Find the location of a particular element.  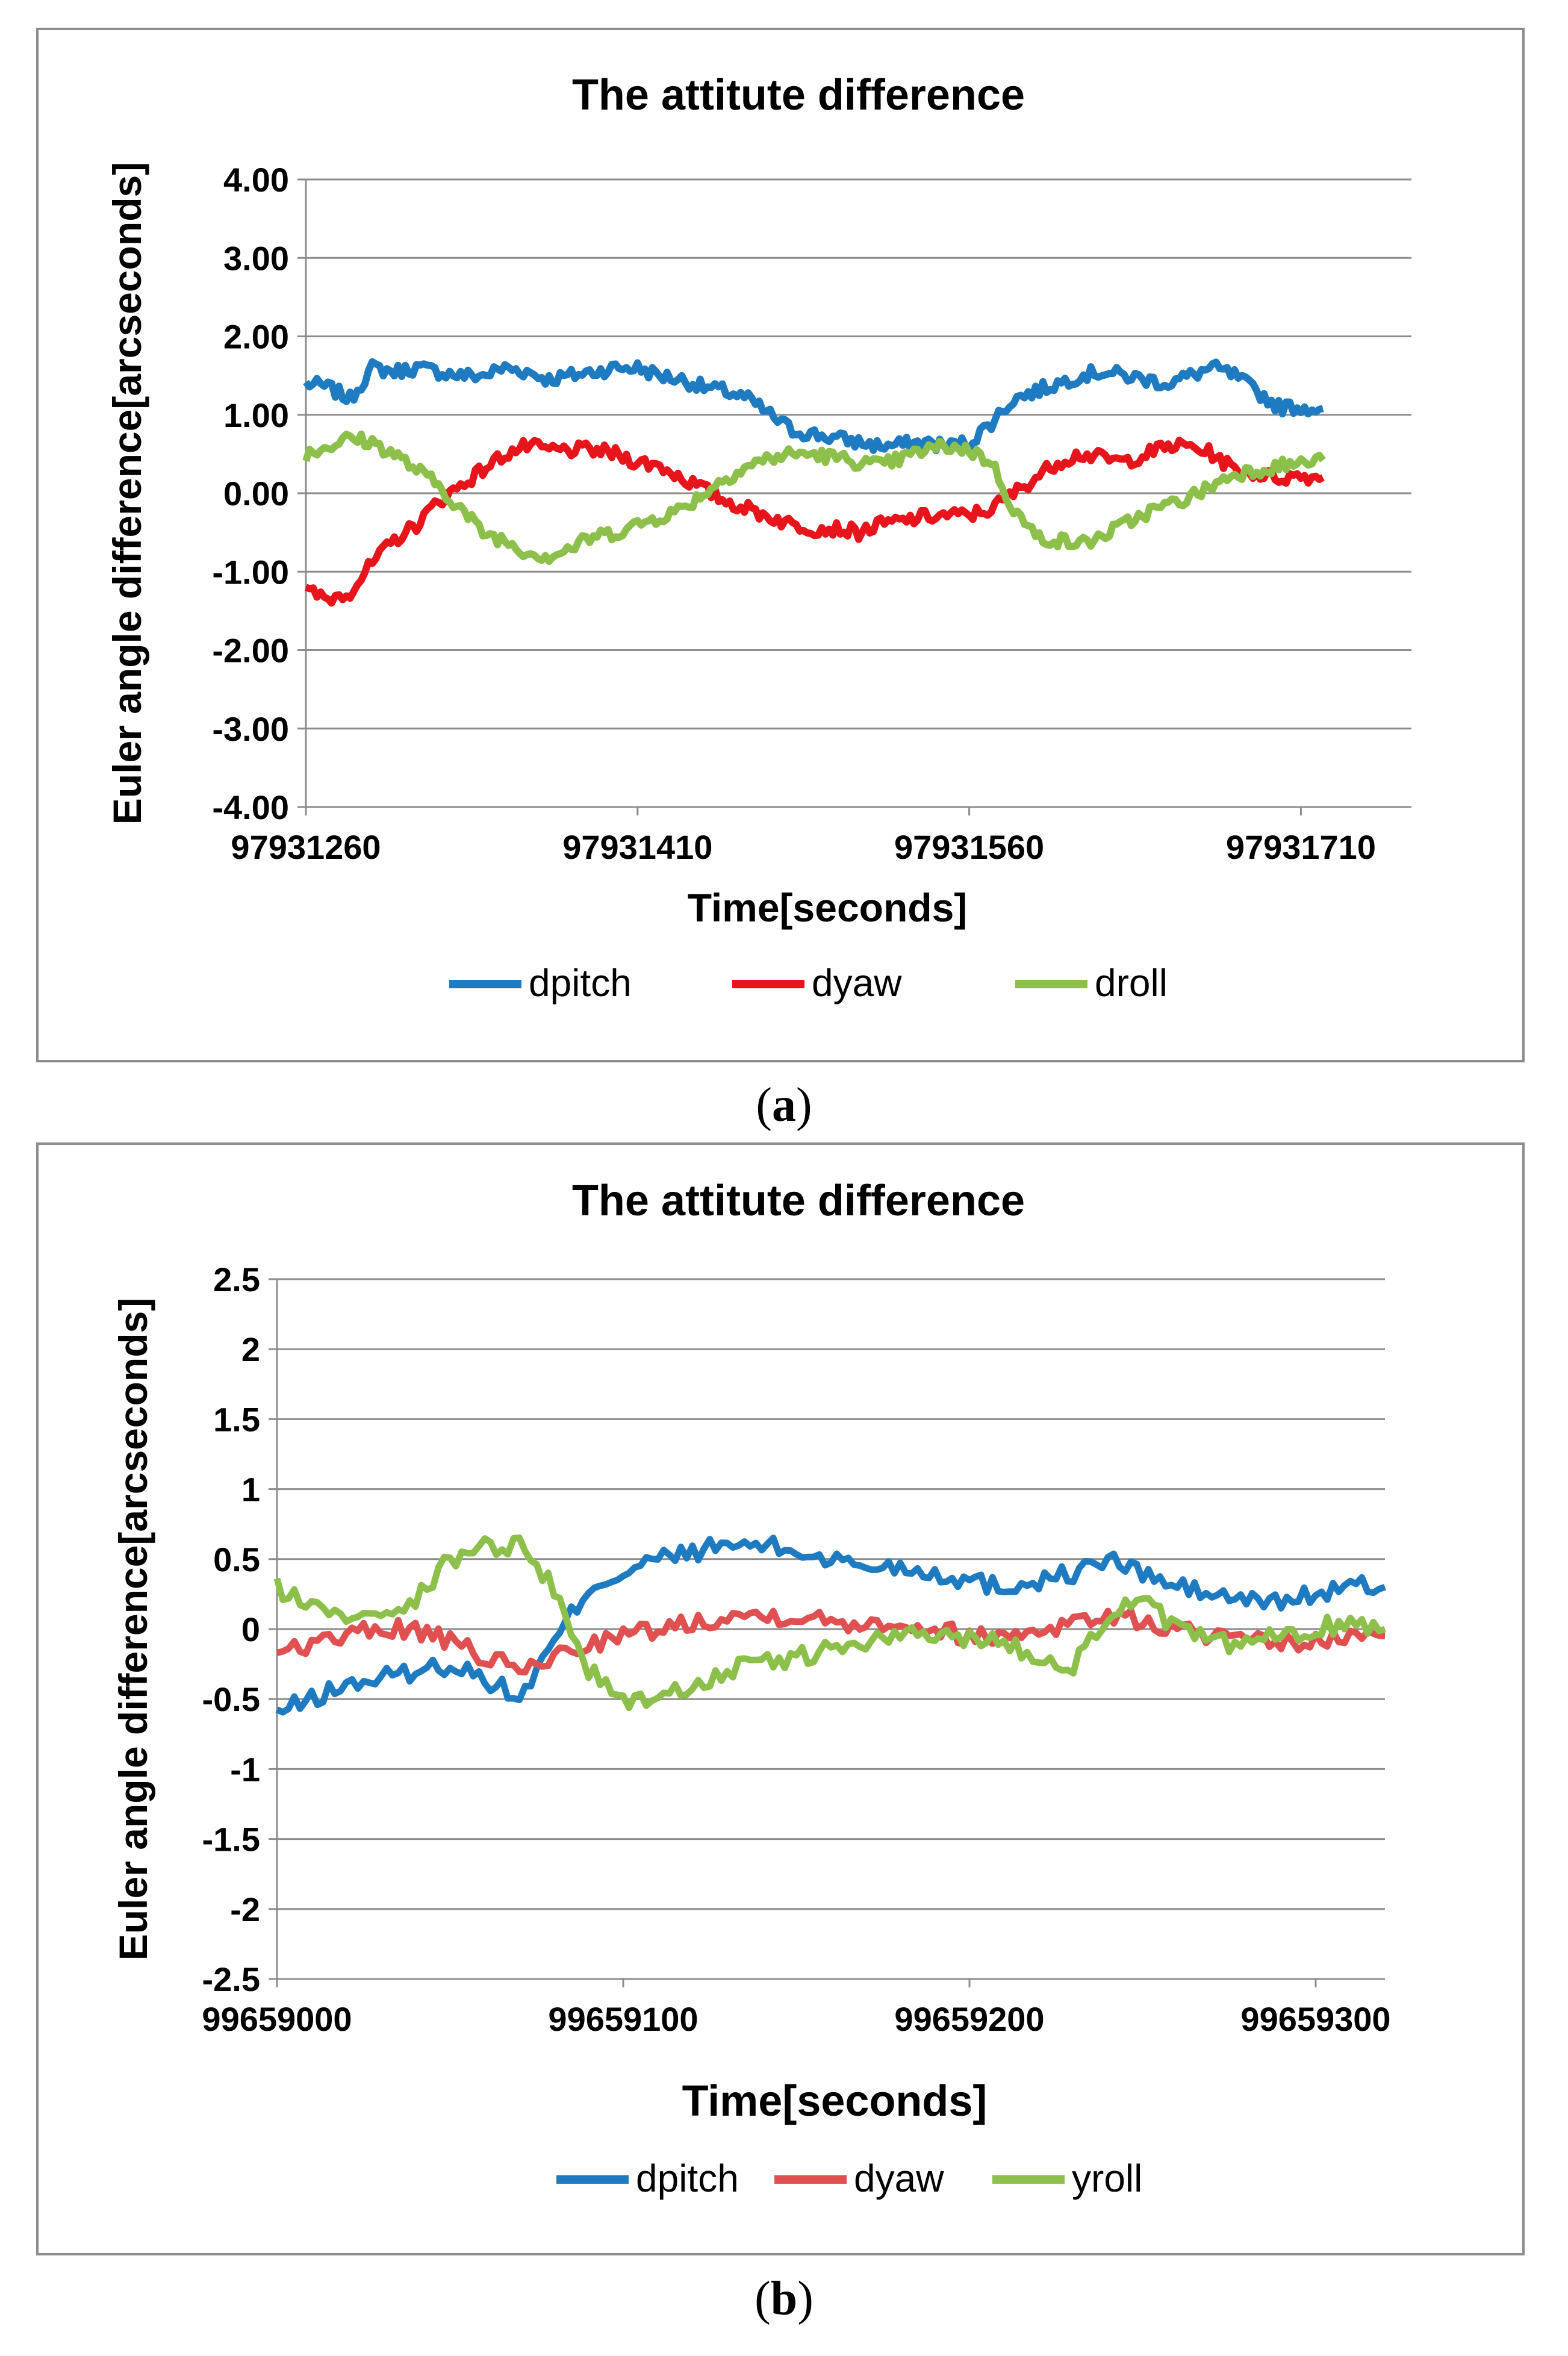

chart-b-x-tick-label: 99659200 is located at coordinates (969, 2019).